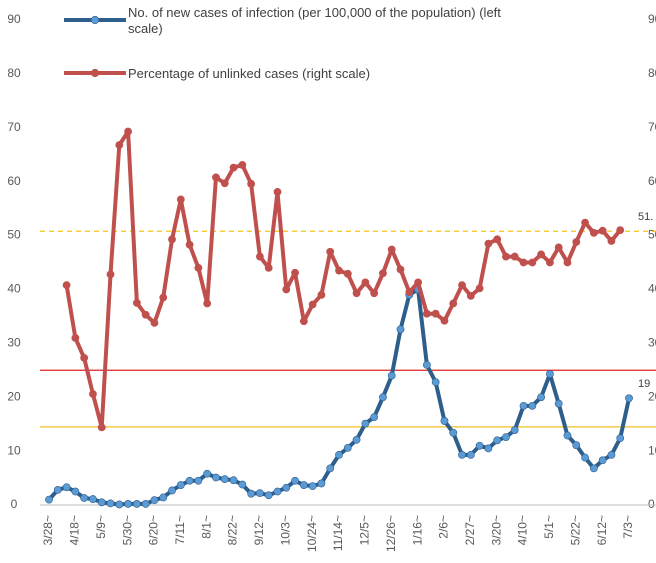 Image resolution: width=656 pixels, height=563 pixels. I want to click on y-tick-label: 40, so click(14, 289).